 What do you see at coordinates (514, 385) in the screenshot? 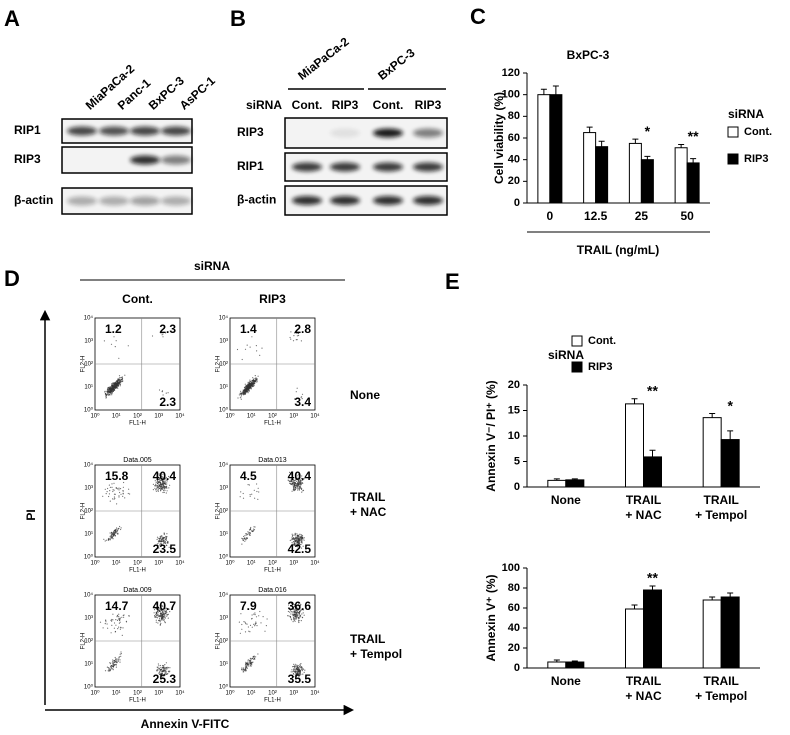
I see `y-tick-label: 20` at bounding box center [514, 385].